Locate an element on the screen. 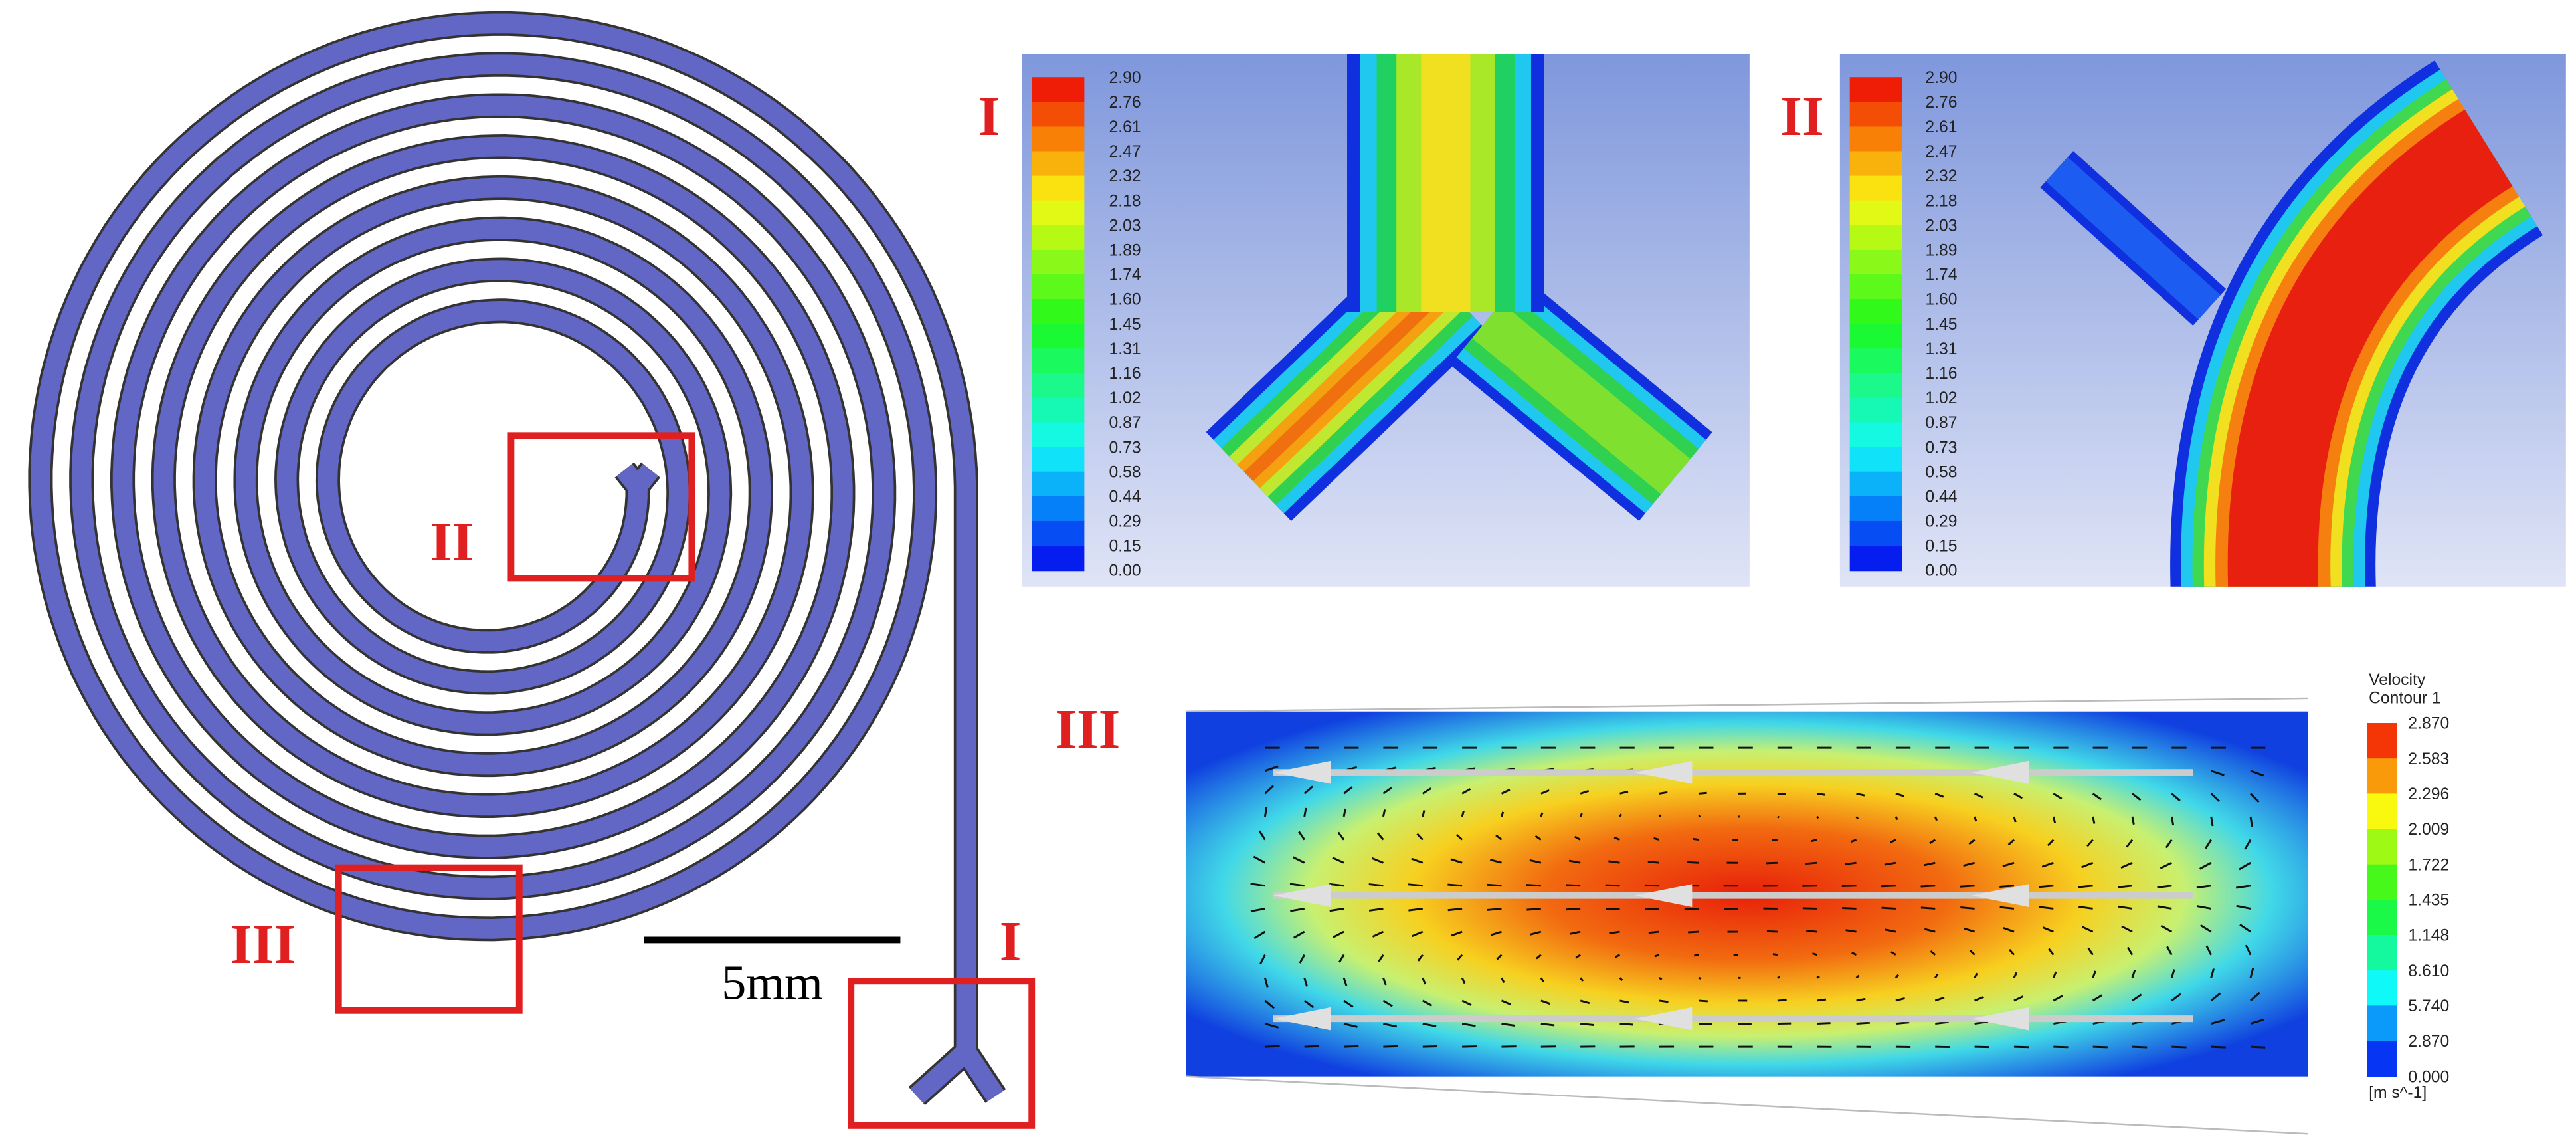 This screenshot has height=1147, width=2576. colorbar-label: 0.29 is located at coordinates (1941, 522).